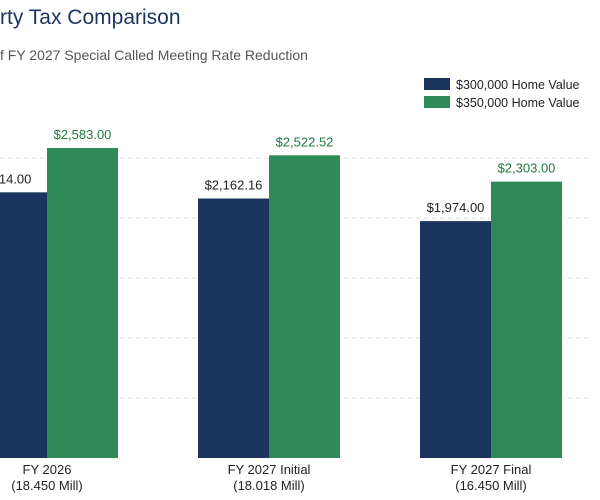 The height and width of the screenshot is (500, 600). Describe the element at coordinates (491, 469) in the screenshot. I see `x-tick-label-3-line-1: FY 2027 Final` at that location.